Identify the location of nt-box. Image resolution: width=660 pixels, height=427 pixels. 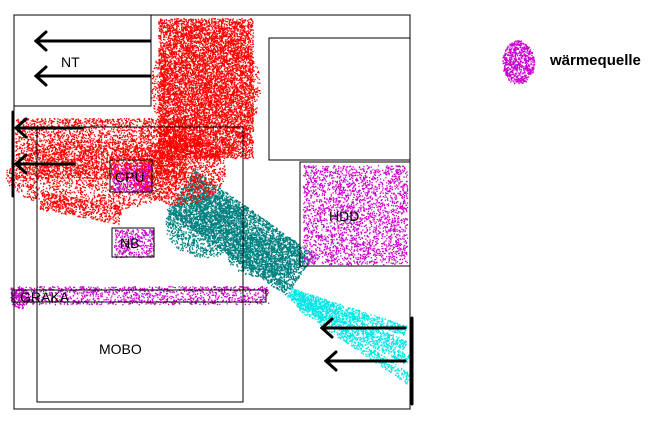
(82, 60).